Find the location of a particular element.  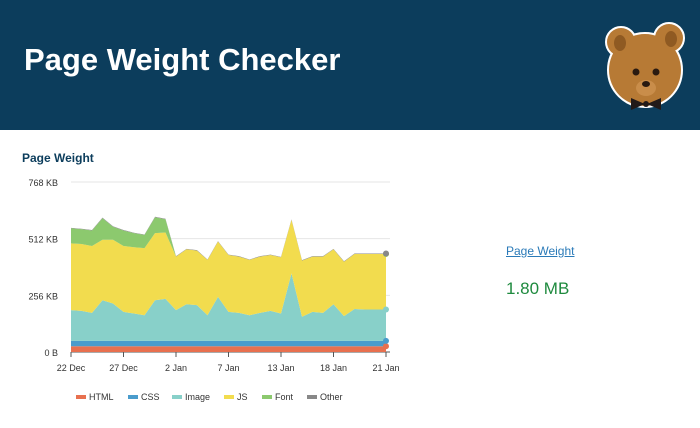

page-title: Page Weight Checker is located at coordinates (182, 59).